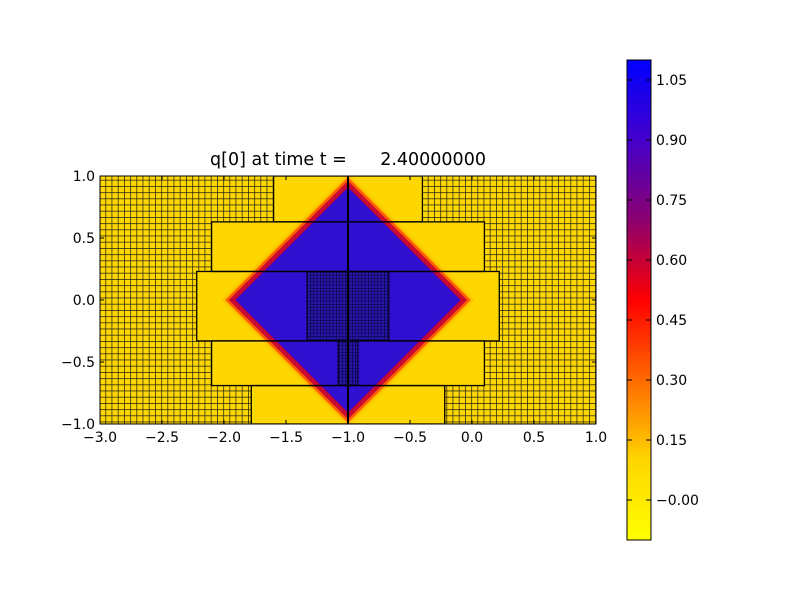 The image size is (800, 600). Describe the element at coordinates (162, 438) in the screenshot. I see `x-tick-label: −2.5` at that location.